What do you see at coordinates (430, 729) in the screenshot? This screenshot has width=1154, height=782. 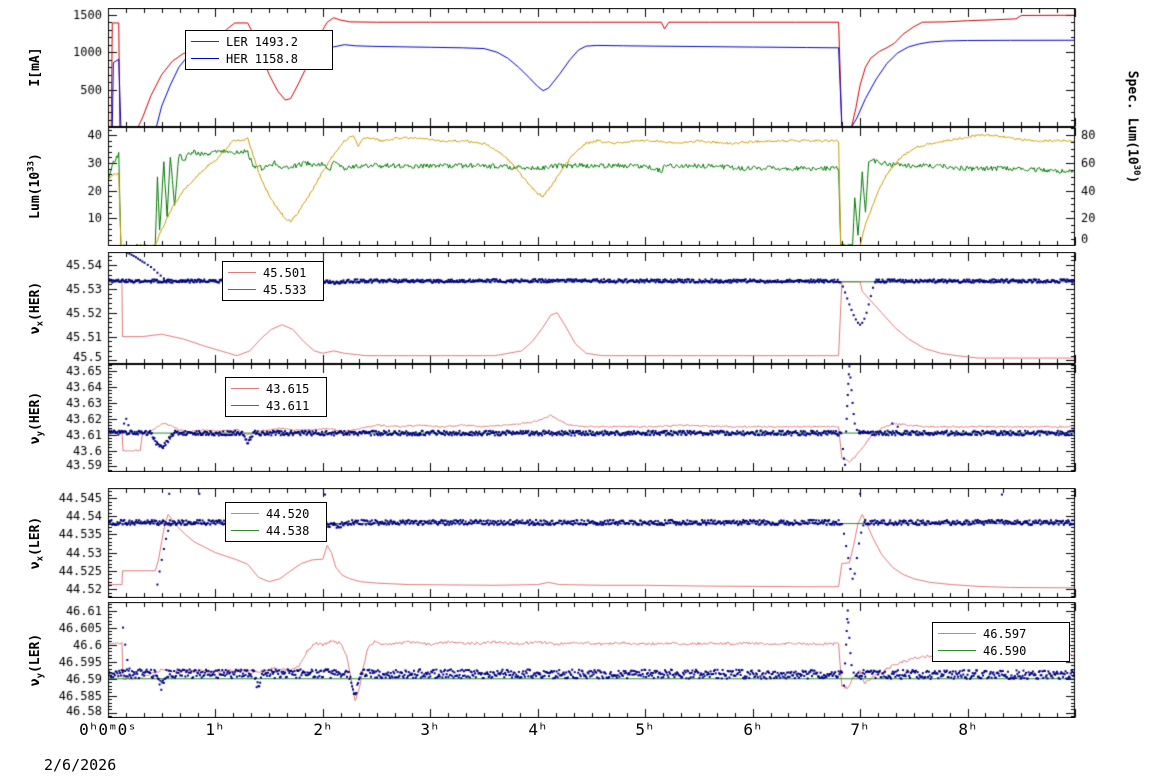 I see `x-tick-label: 3ʰ` at bounding box center [430, 729].